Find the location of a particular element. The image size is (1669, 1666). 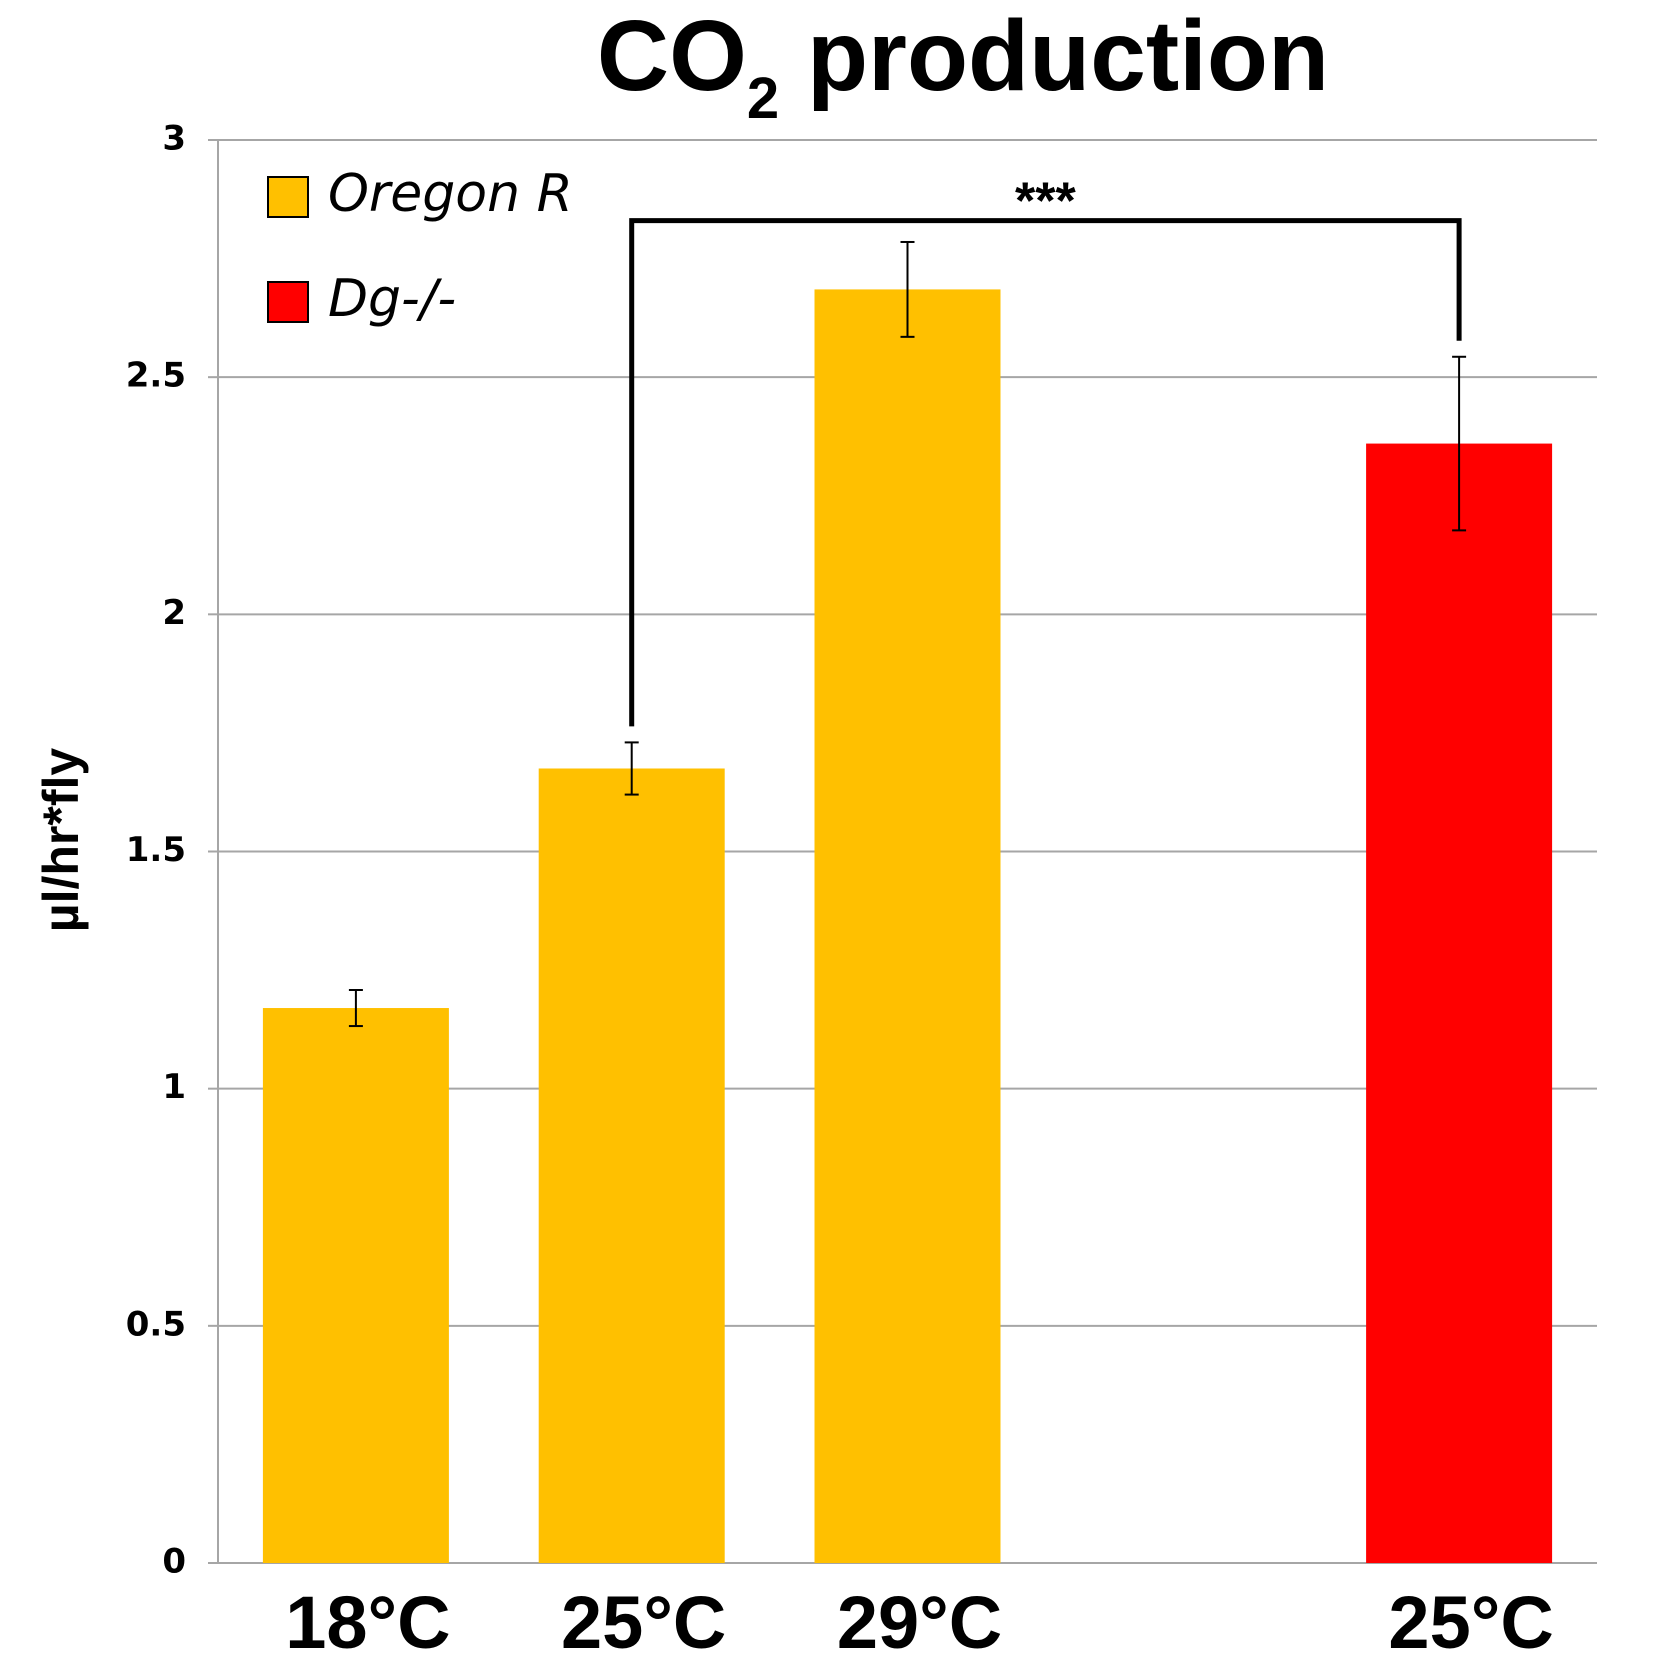

y-axis-label: µl/hr*fly is located at coordinates (61, 840).